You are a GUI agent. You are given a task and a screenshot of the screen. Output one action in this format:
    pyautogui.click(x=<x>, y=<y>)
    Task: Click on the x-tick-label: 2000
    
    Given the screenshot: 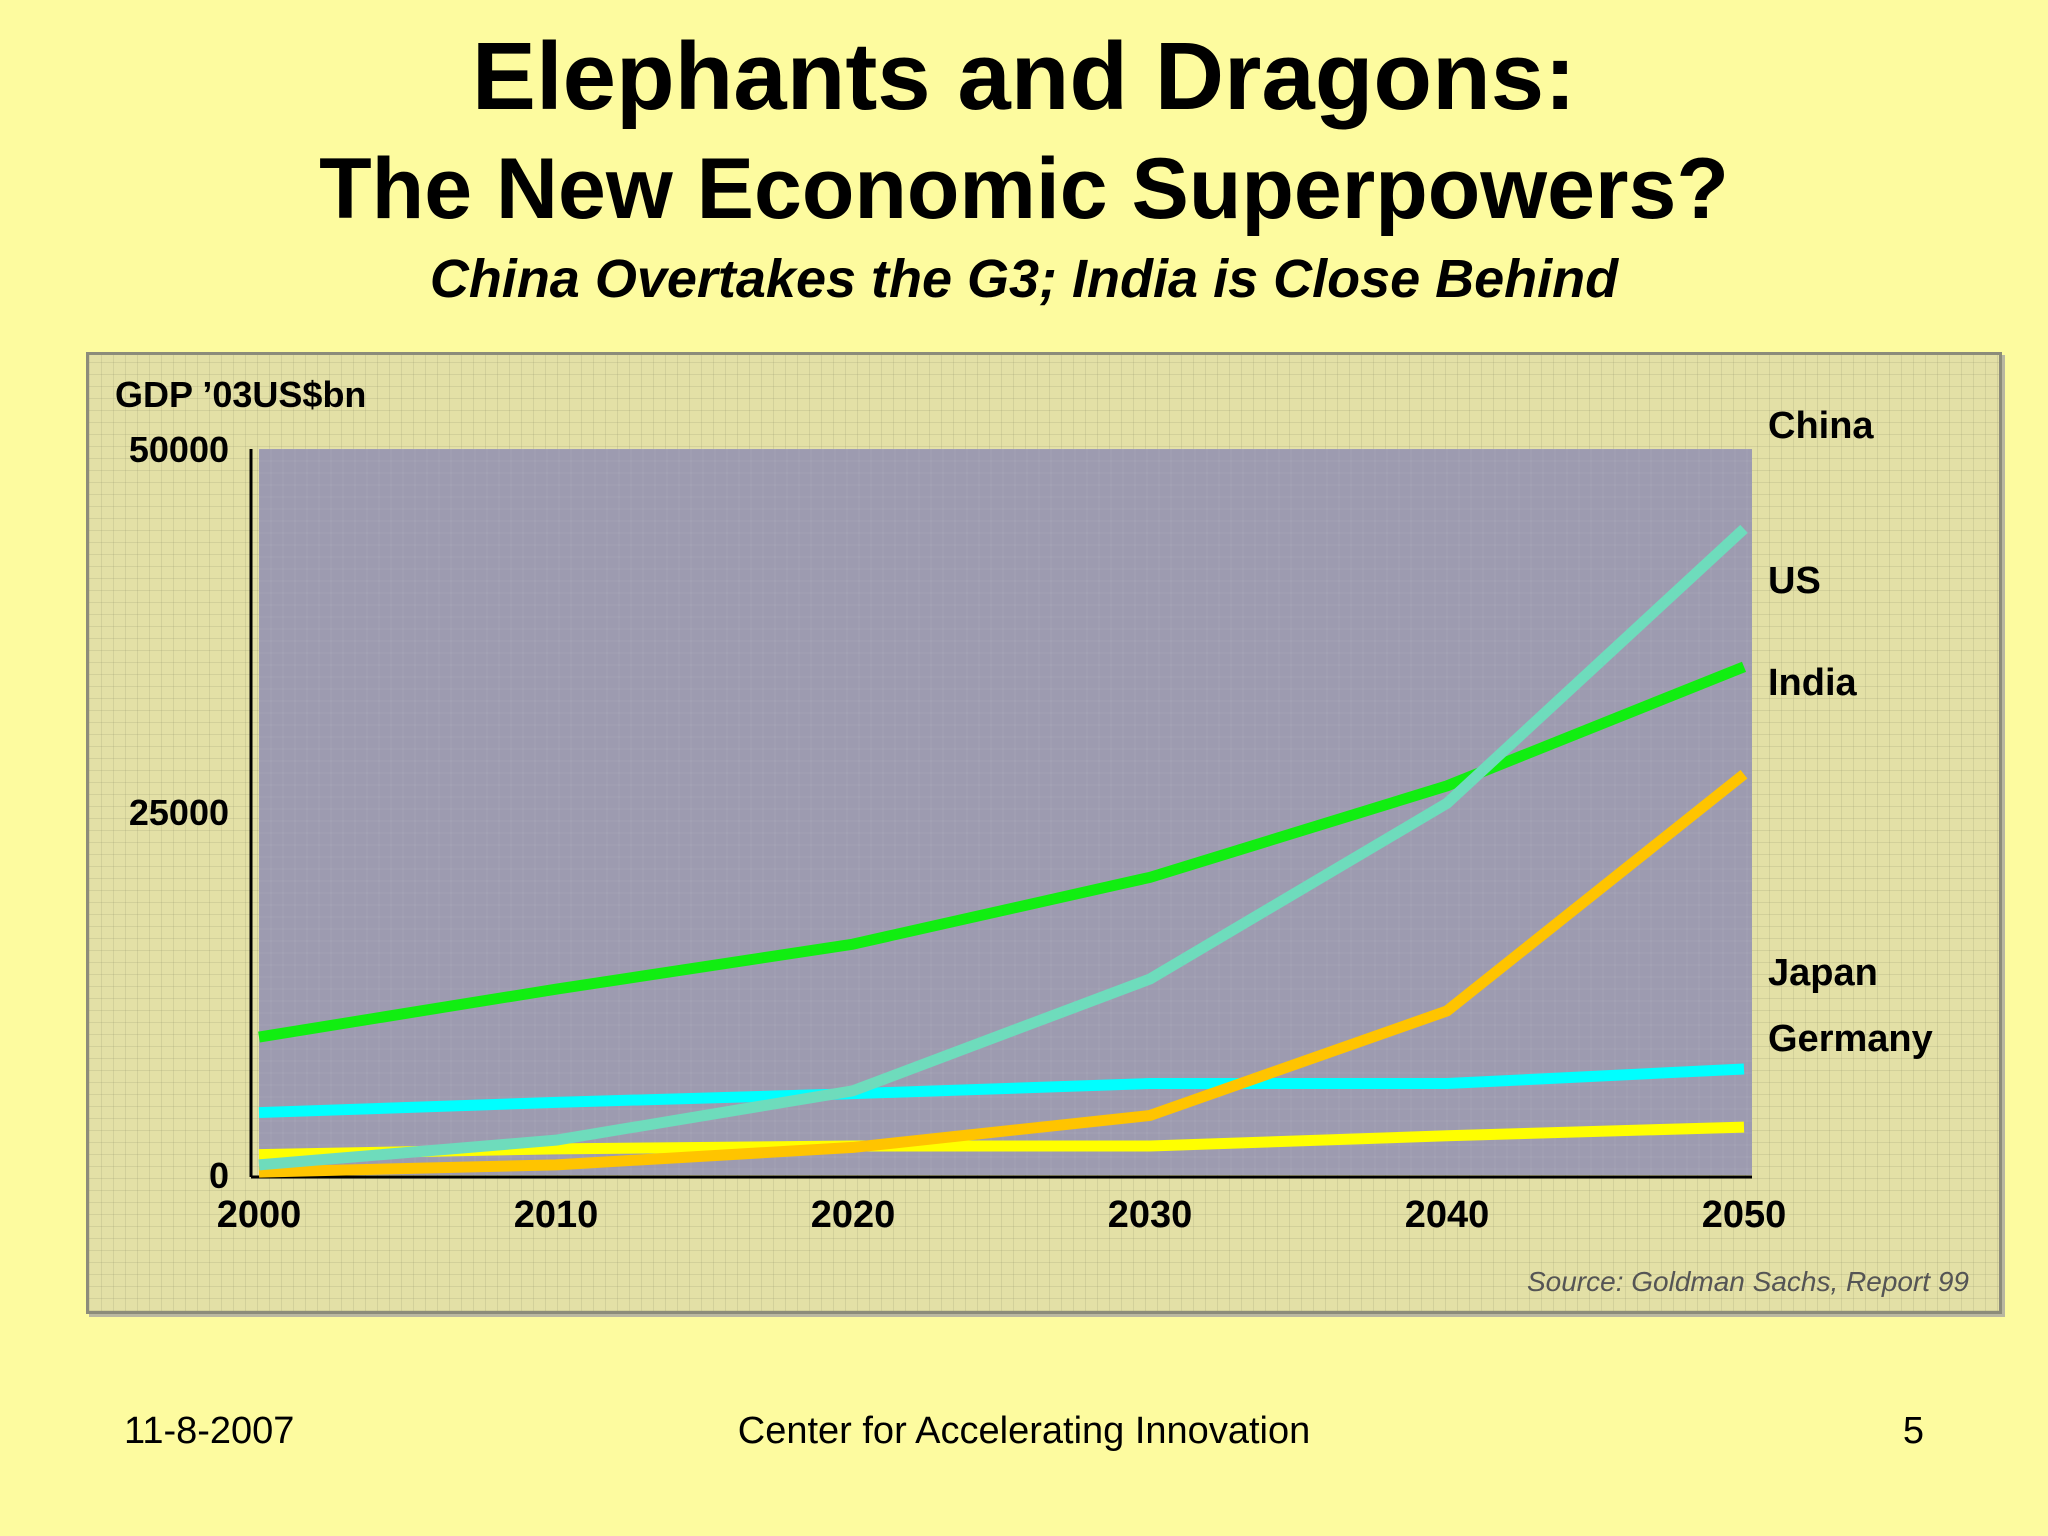 What is the action you would take?
    pyautogui.click(x=259, y=1215)
    